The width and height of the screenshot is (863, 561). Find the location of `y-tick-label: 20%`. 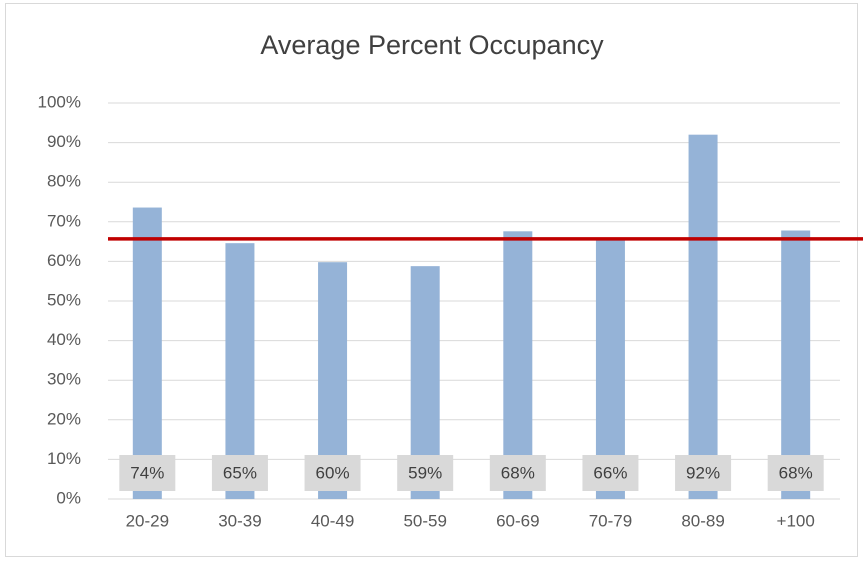

y-tick-label: 20% is located at coordinates (64, 418).